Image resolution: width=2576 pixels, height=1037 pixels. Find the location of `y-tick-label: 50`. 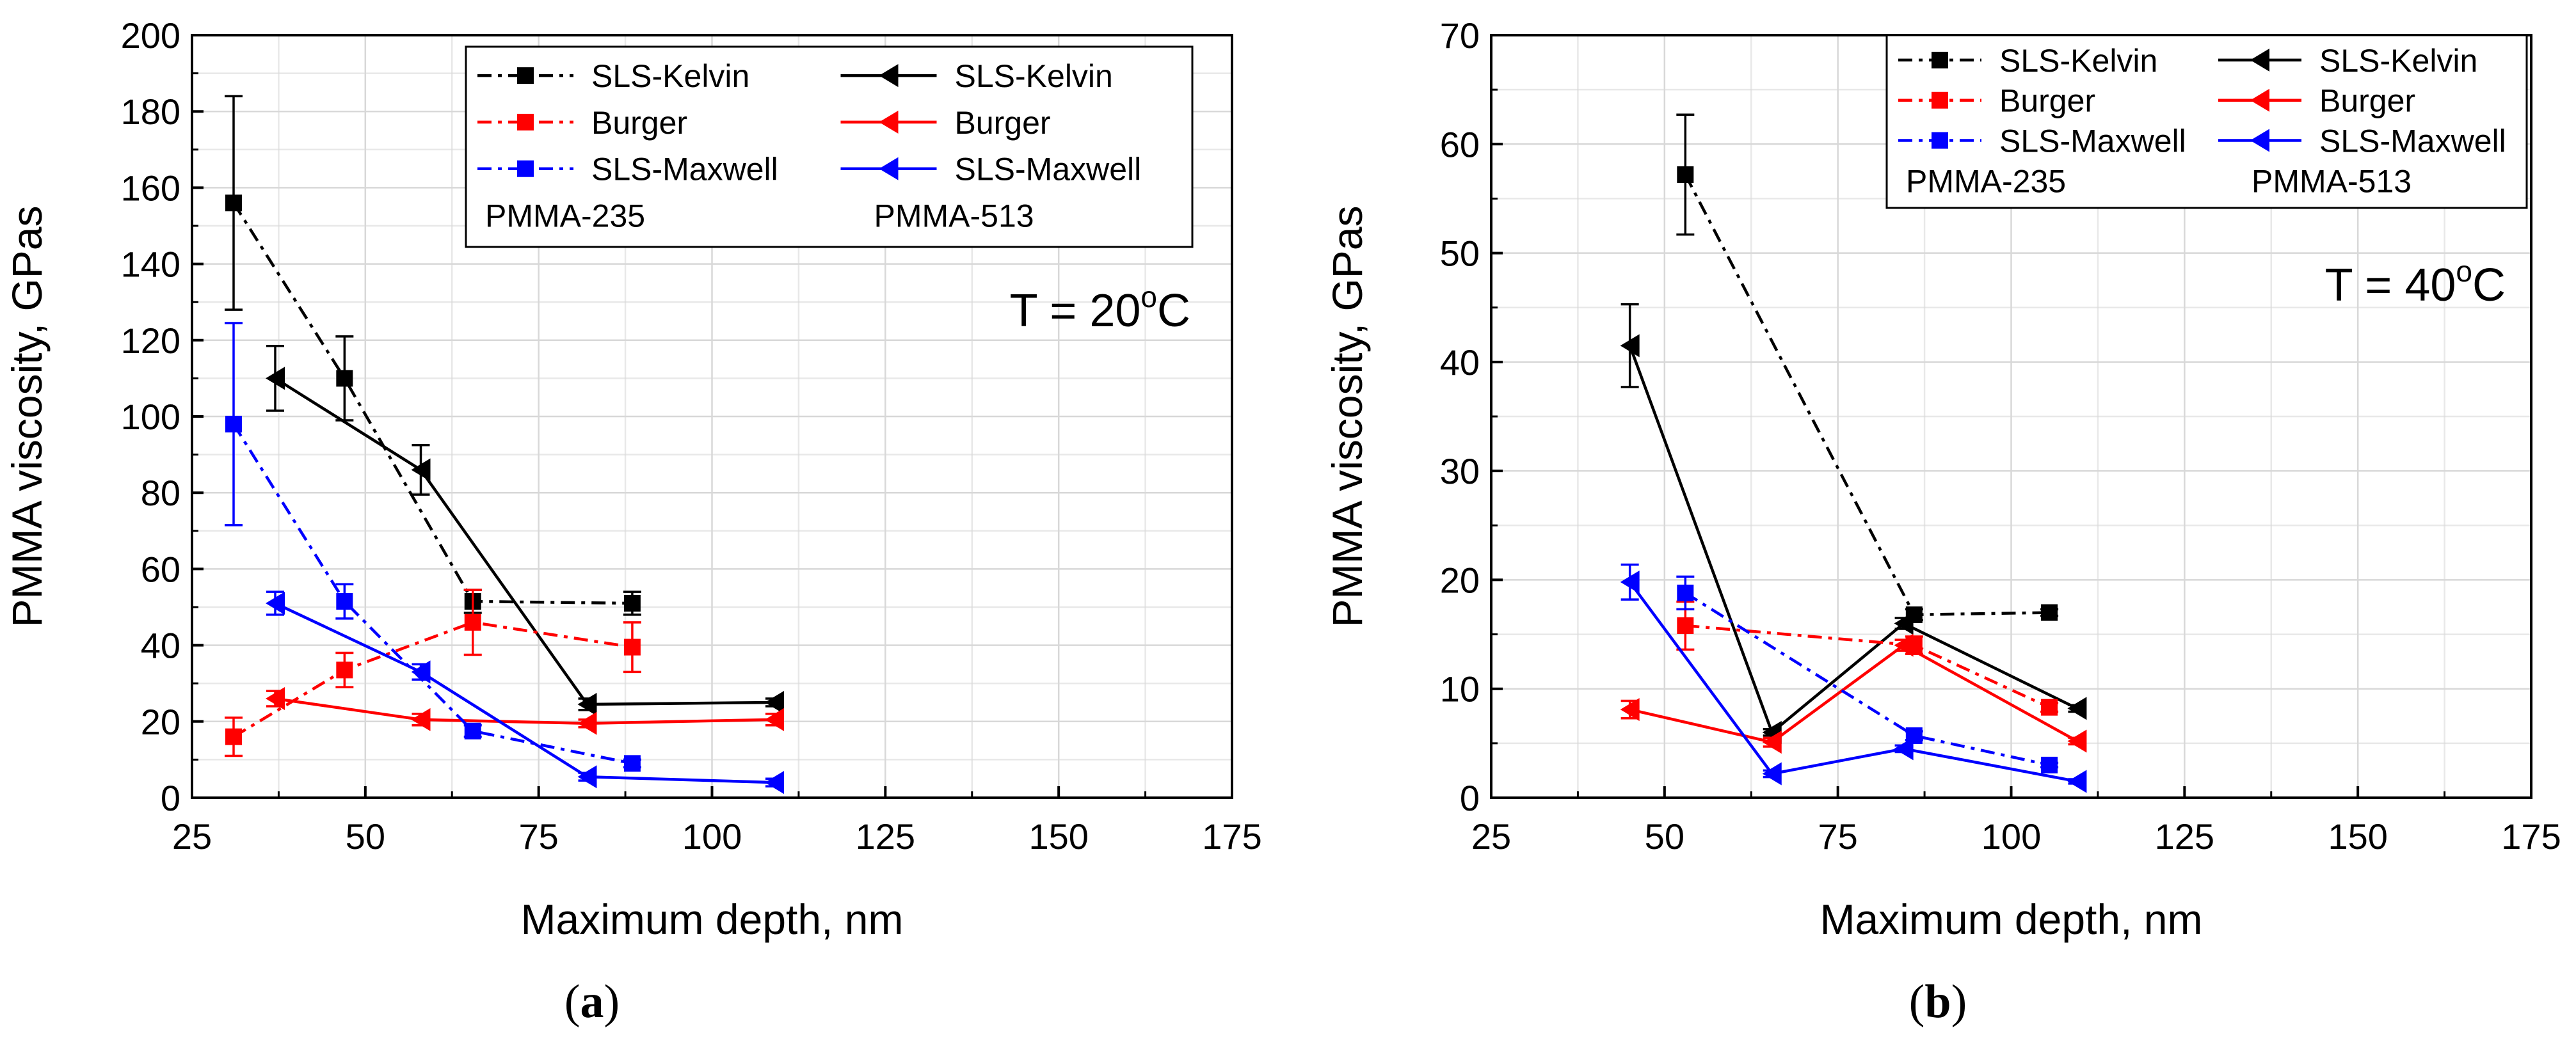

y-tick-label: 50 is located at coordinates (1460, 254).